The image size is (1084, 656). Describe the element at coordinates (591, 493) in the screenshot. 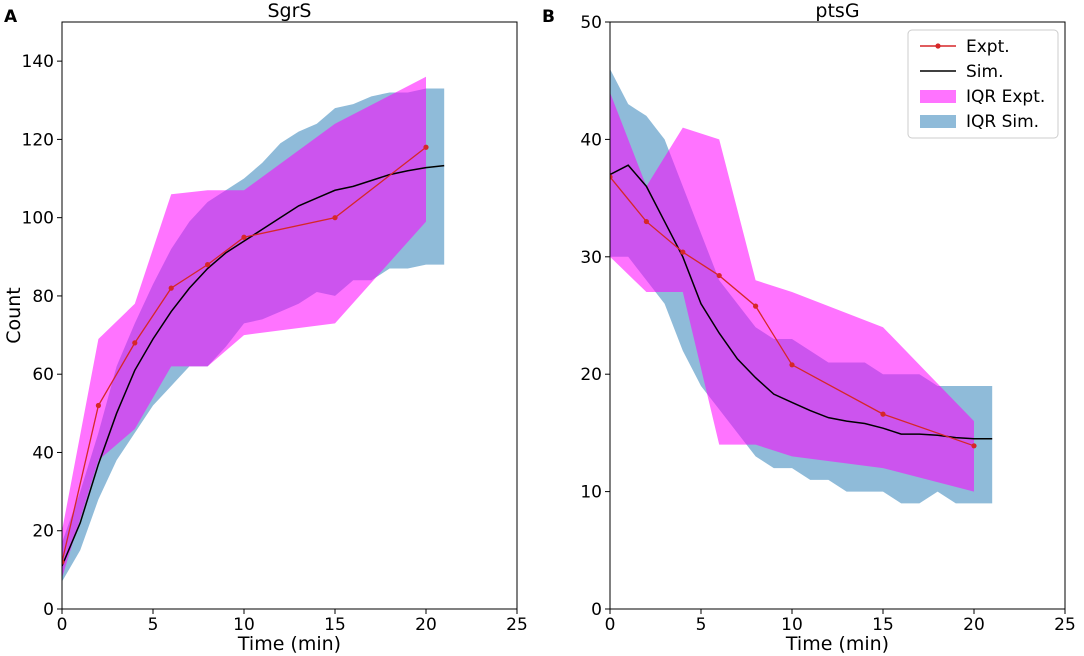

I see `y-tick-label-b-10: 10` at that location.